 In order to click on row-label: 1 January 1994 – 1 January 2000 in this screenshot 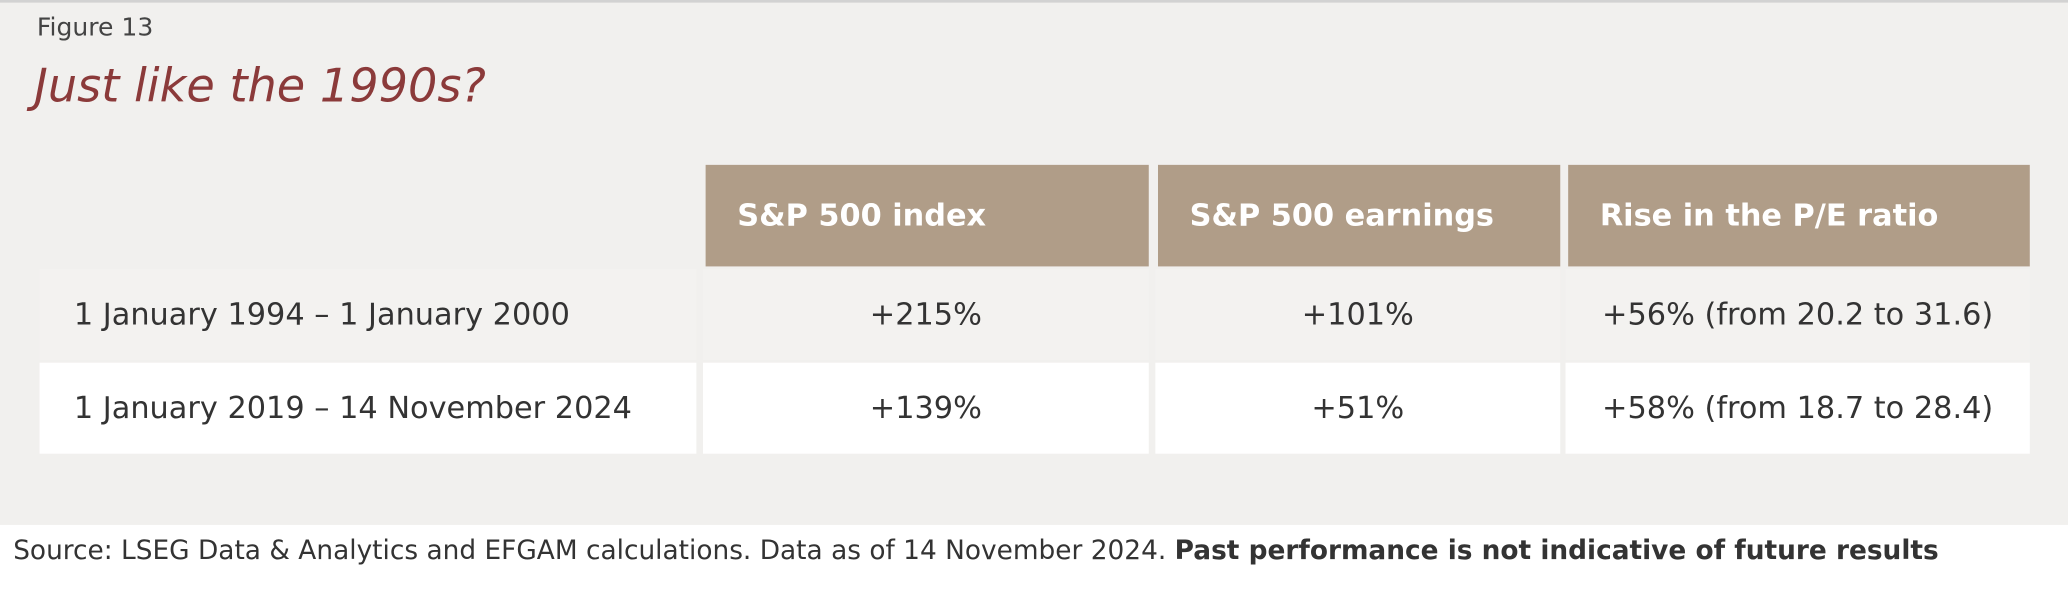, I will do `click(368, 315)`.